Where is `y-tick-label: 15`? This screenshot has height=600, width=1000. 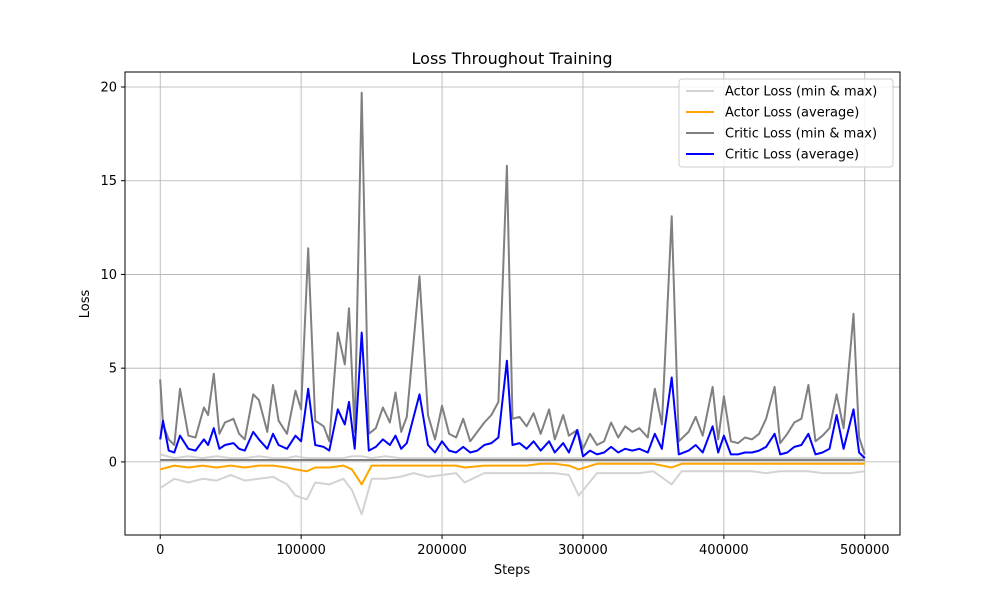
y-tick-label: 15 is located at coordinates (108, 181).